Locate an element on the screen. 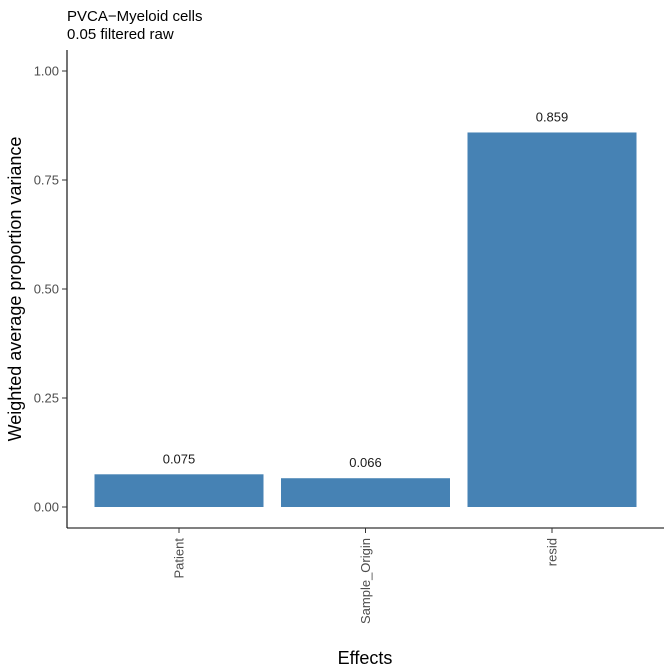 The height and width of the screenshot is (670, 670). data-label-patient: 0.075 is located at coordinates (179, 458).